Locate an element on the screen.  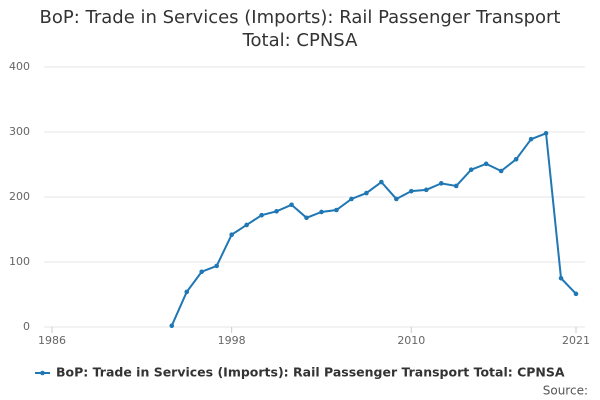
x-tick-label: 2021 is located at coordinates (576, 340).